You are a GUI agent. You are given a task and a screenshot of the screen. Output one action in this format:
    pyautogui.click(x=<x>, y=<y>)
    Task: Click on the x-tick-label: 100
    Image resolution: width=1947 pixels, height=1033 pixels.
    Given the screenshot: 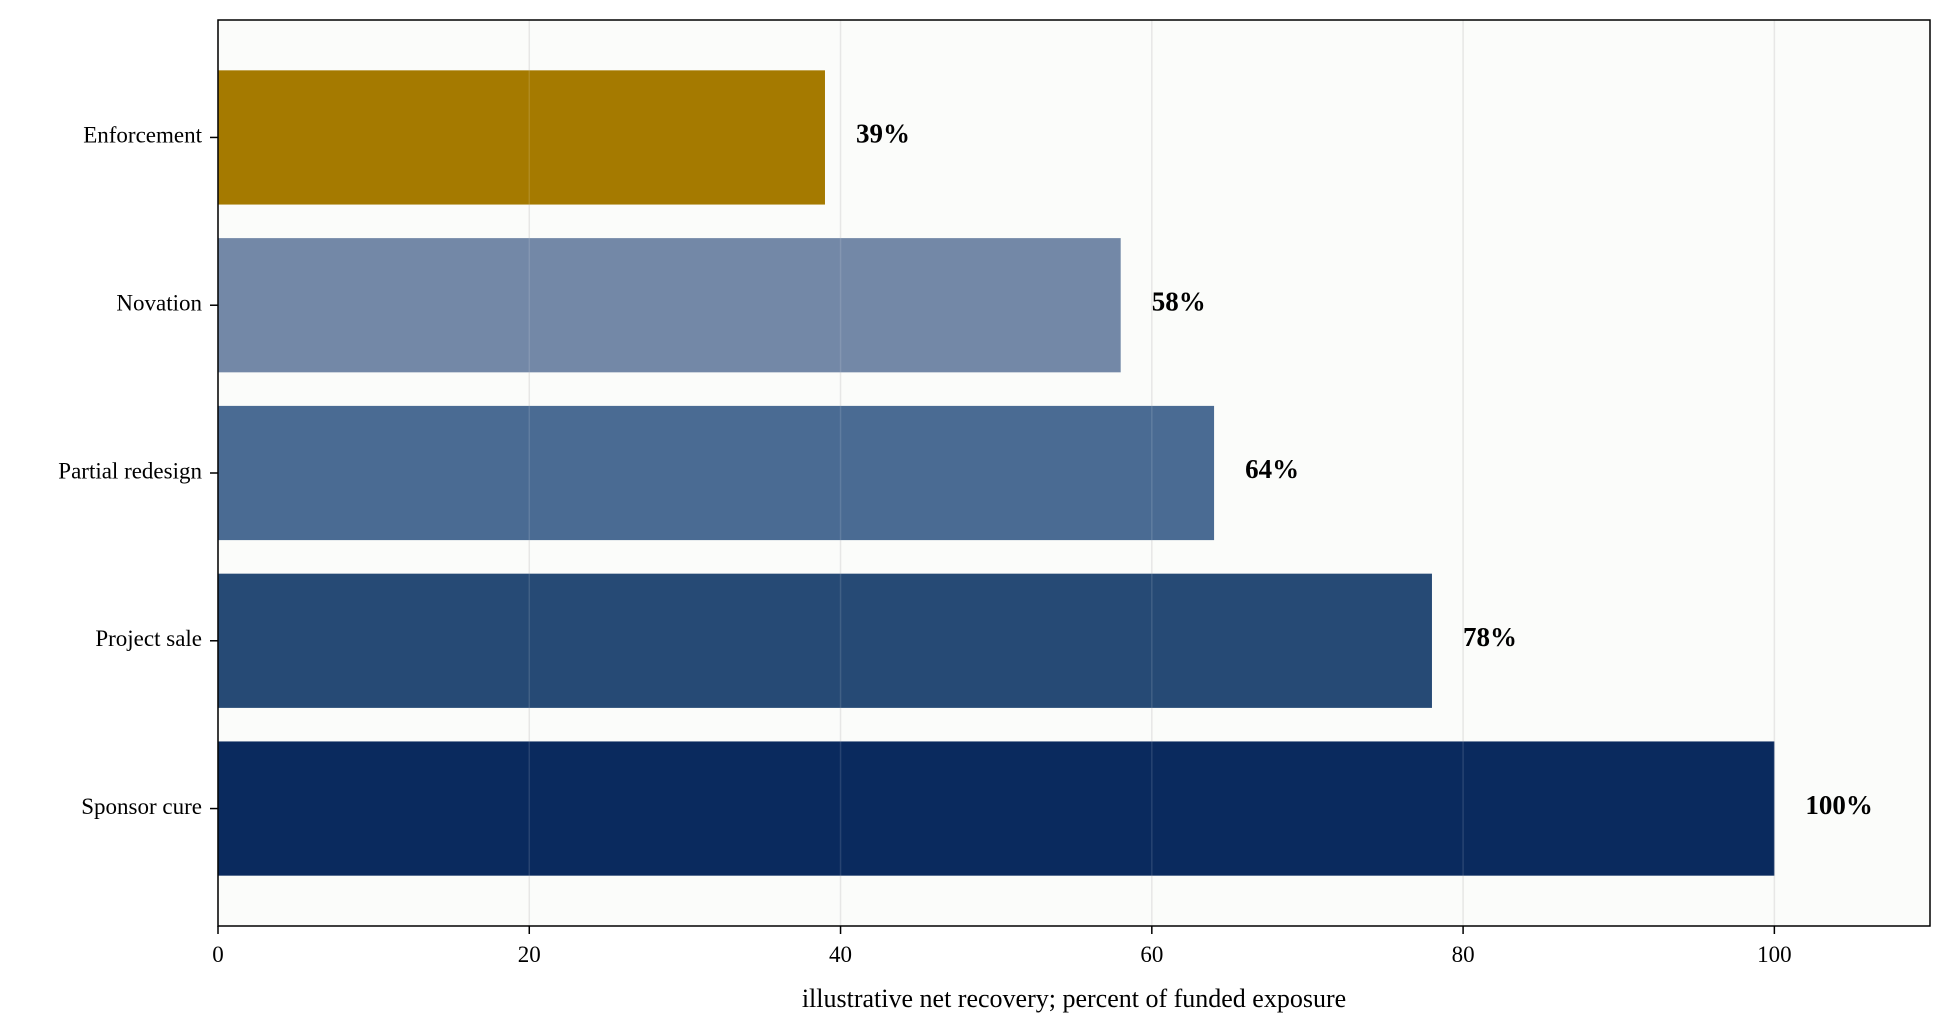 What is the action you would take?
    pyautogui.click(x=1774, y=954)
    